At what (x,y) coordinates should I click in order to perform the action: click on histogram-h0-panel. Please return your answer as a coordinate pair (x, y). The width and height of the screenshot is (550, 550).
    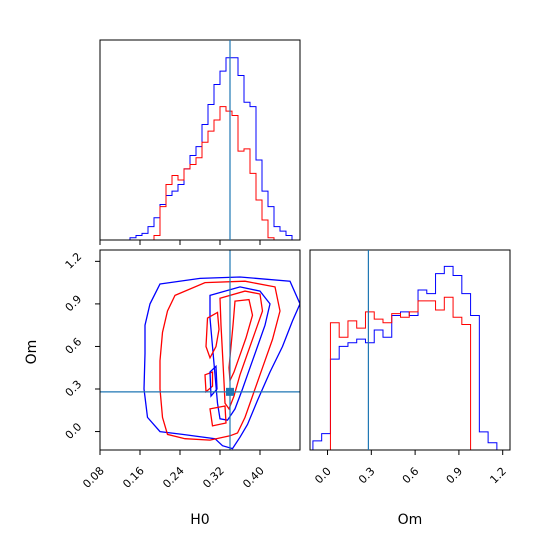
    Looking at the image, I should click on (200, 142).